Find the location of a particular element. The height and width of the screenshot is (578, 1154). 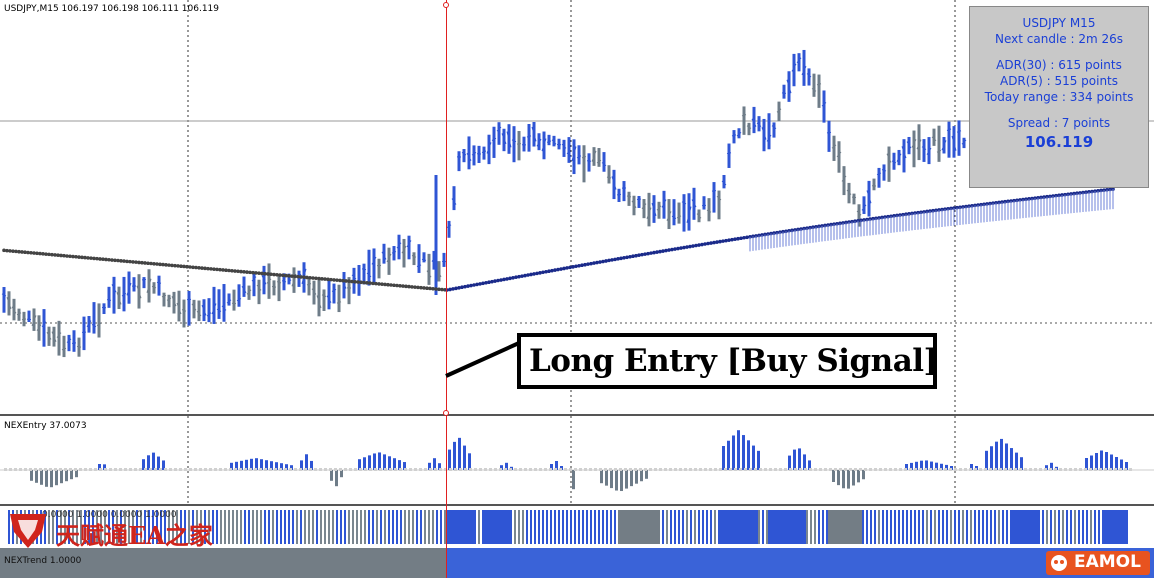

signal-line-top-handle is located at coordinates (446, 5).